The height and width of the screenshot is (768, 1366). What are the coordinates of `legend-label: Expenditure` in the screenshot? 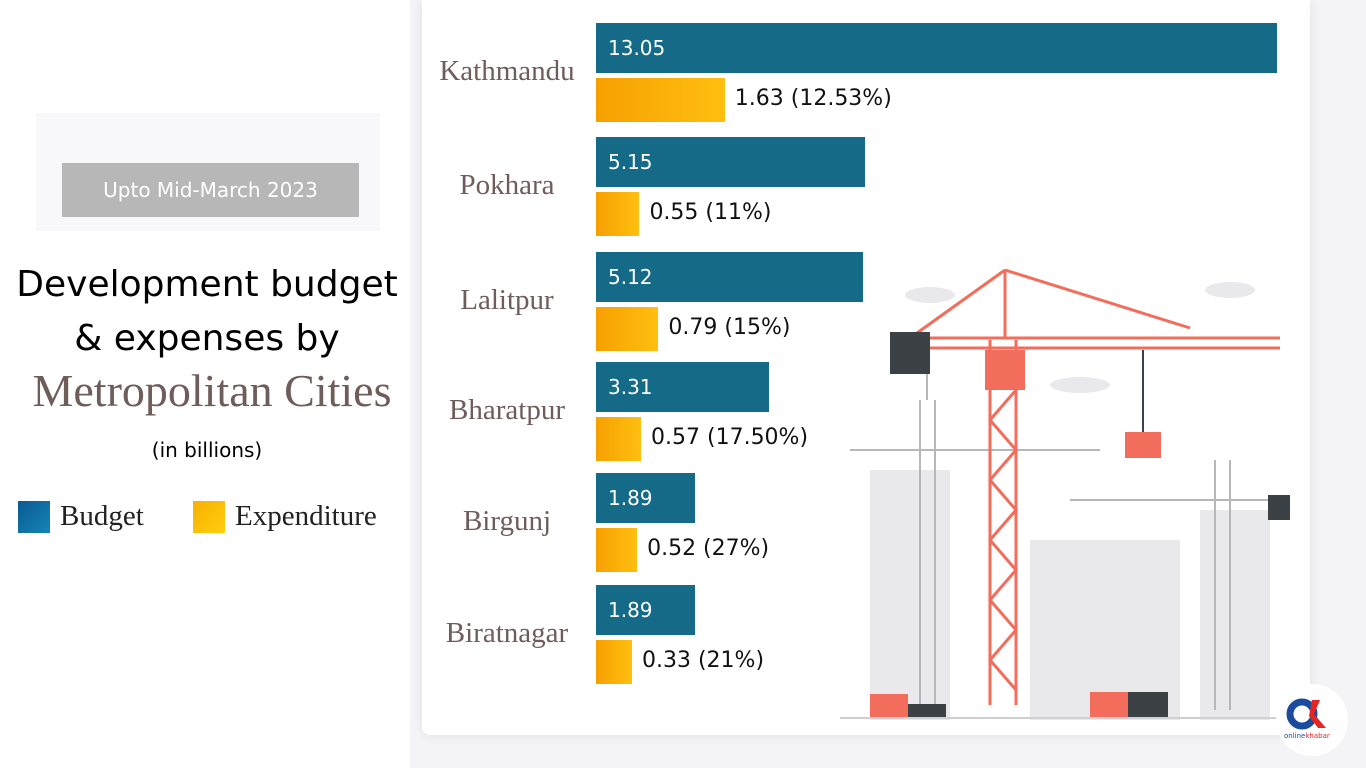 It's located at (306, 516).